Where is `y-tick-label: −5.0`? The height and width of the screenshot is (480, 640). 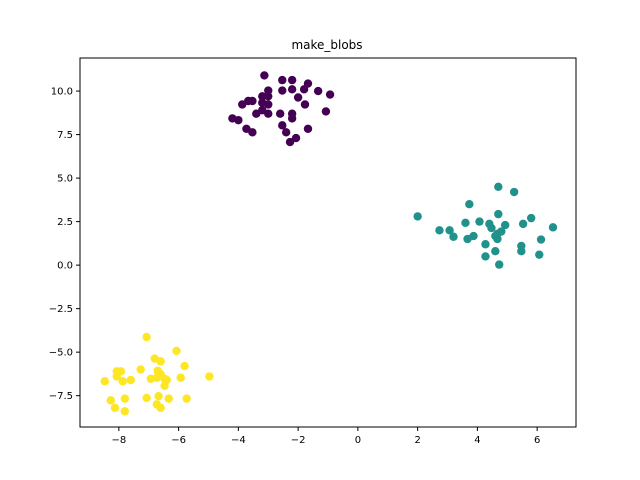
y-tick-label: −5.0 is located at coordinates (61, 353).